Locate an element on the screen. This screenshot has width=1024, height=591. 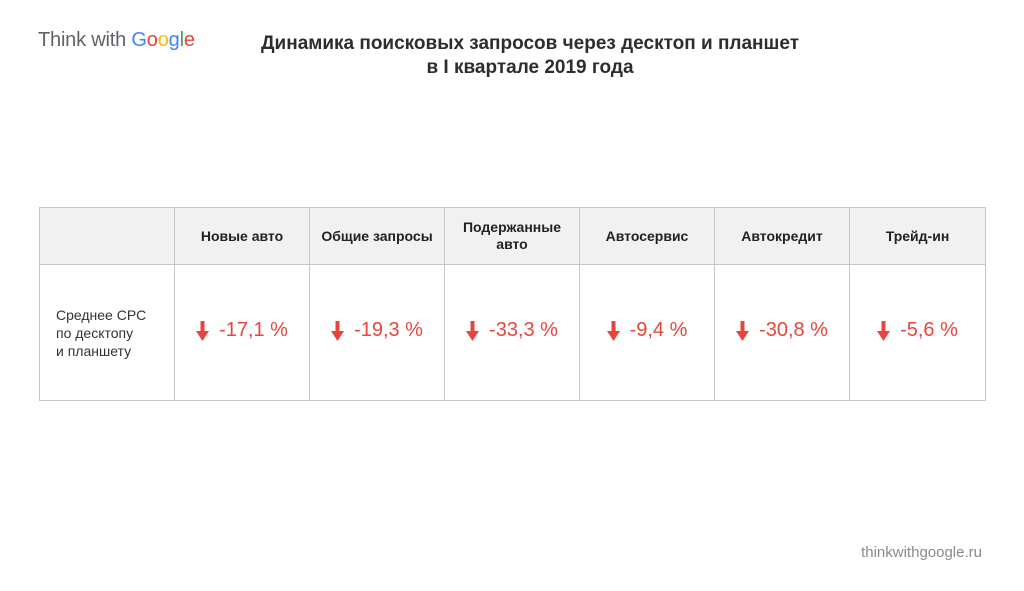
value-cell: -9,4 % is located at coordinates (647, 332).